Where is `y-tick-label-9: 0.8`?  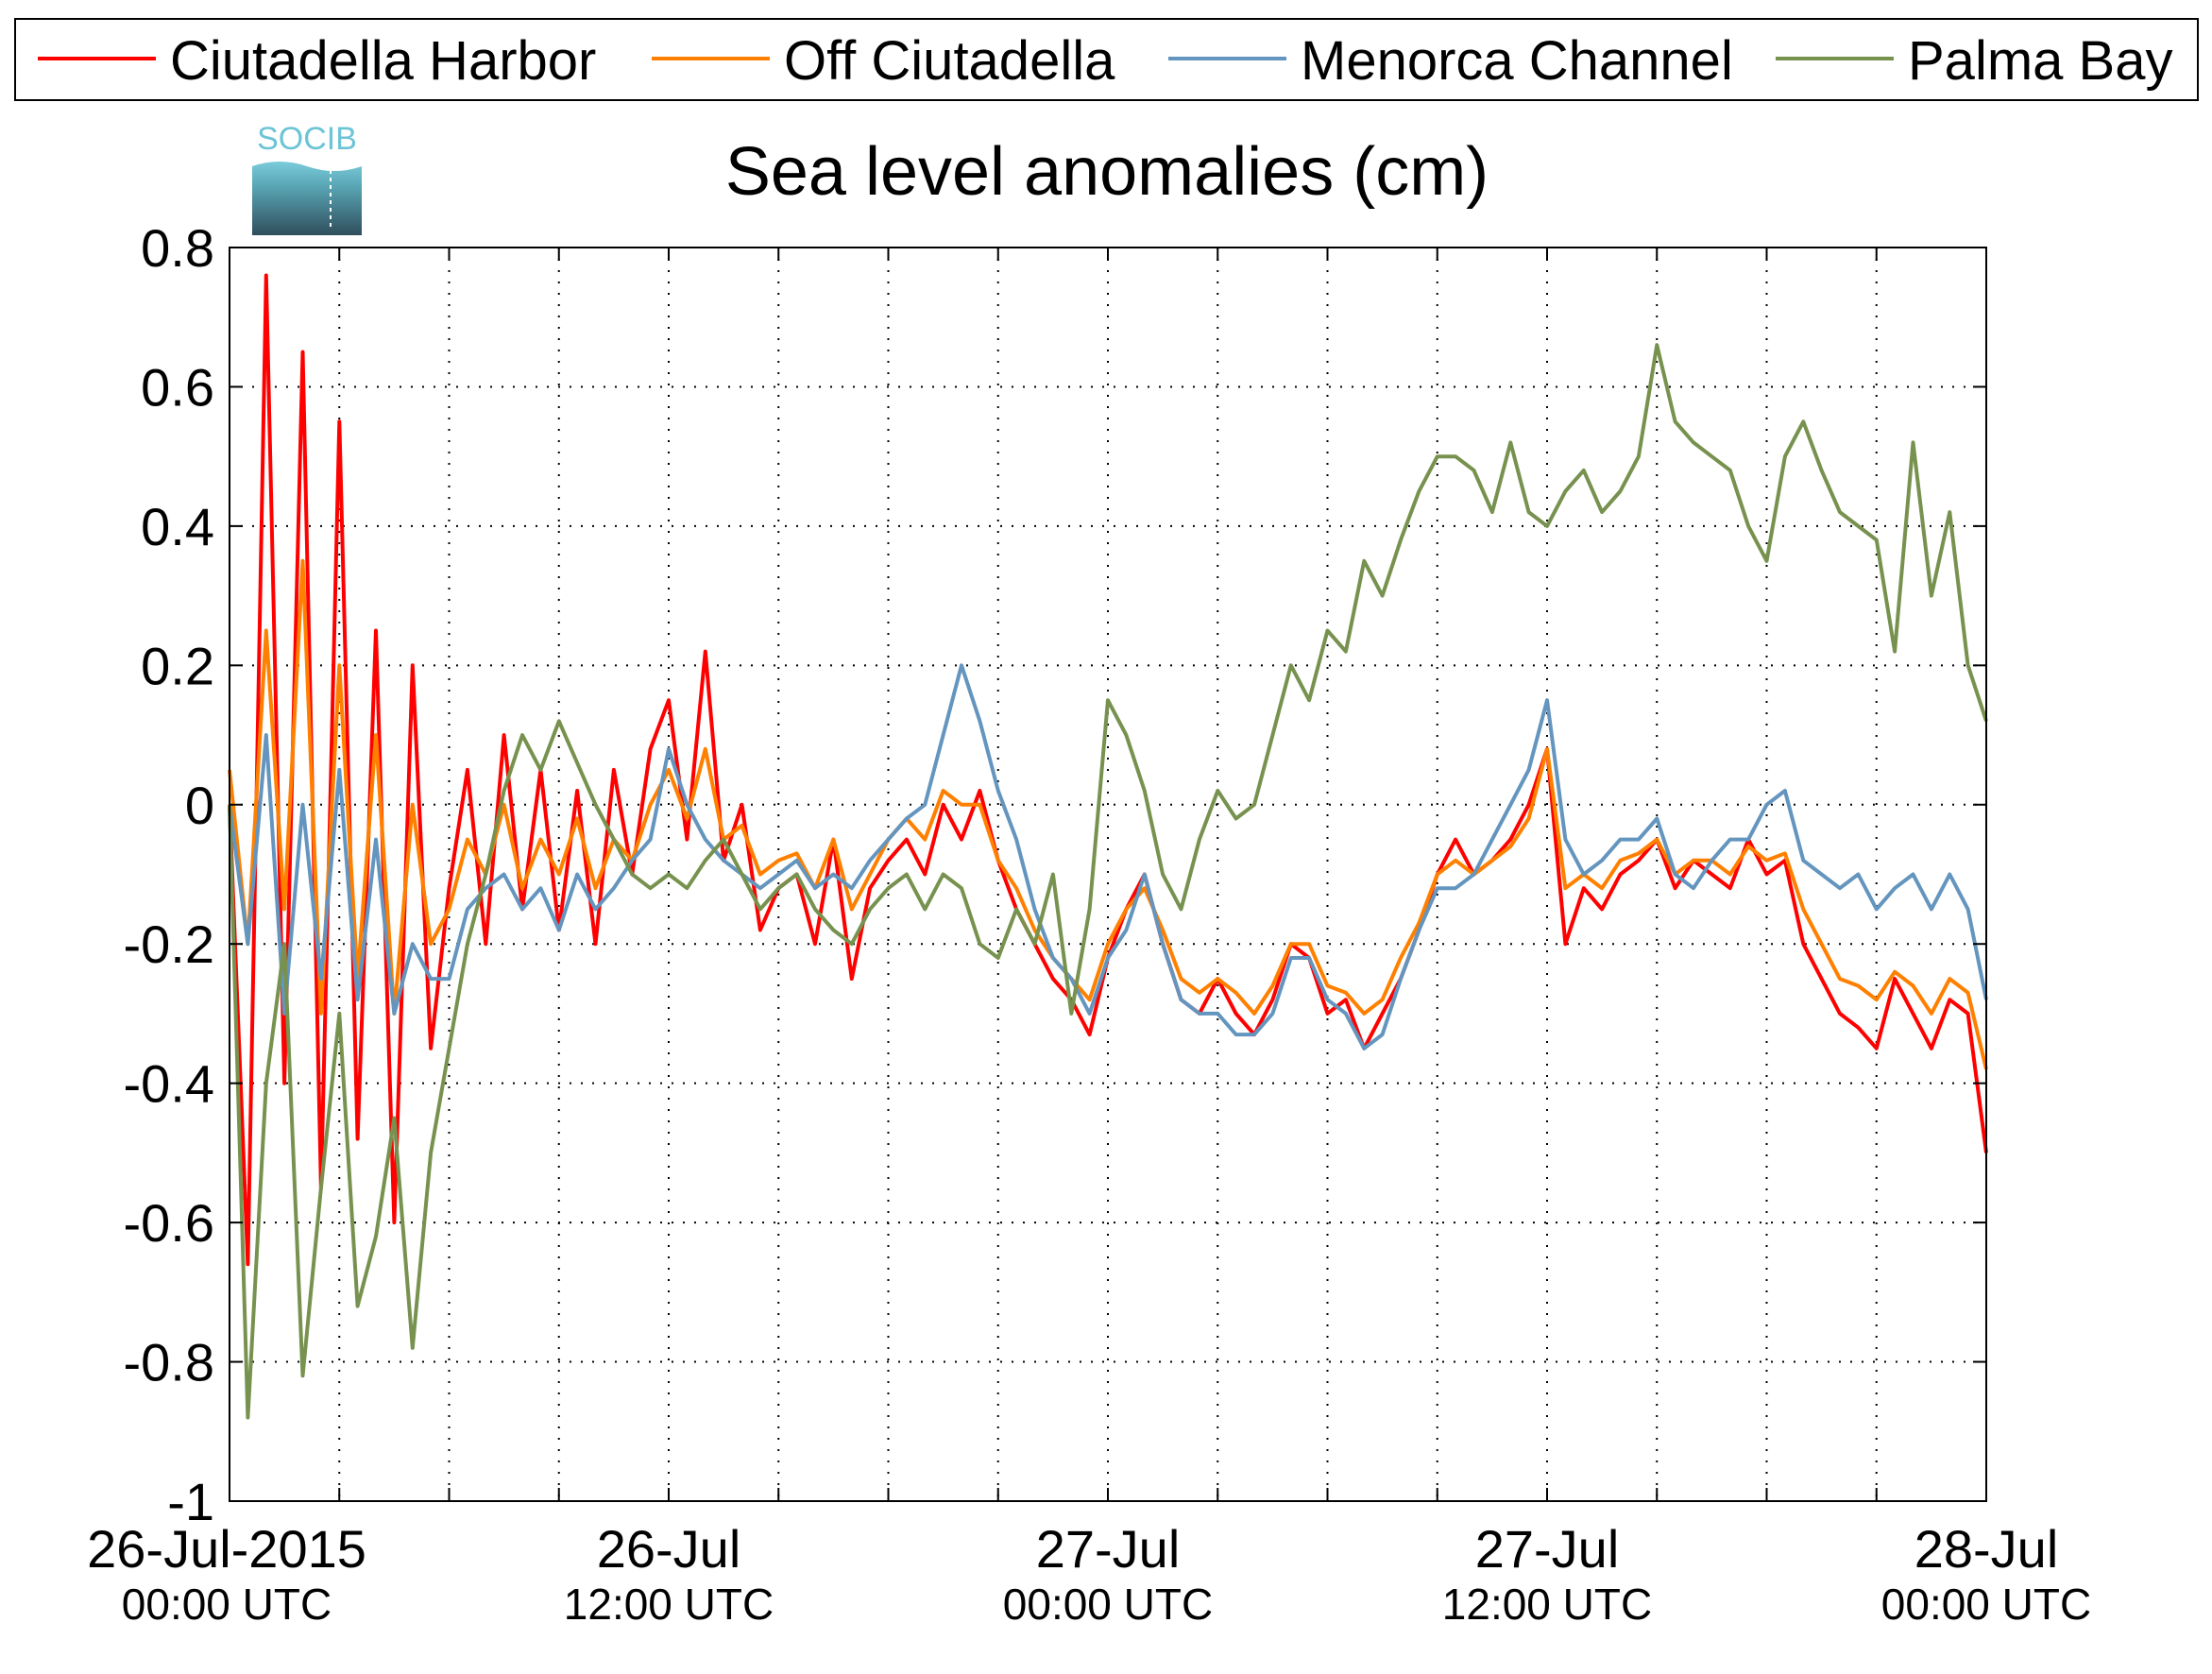
y-tick-label-9: 0.8 is located at coordinates (177, 248).